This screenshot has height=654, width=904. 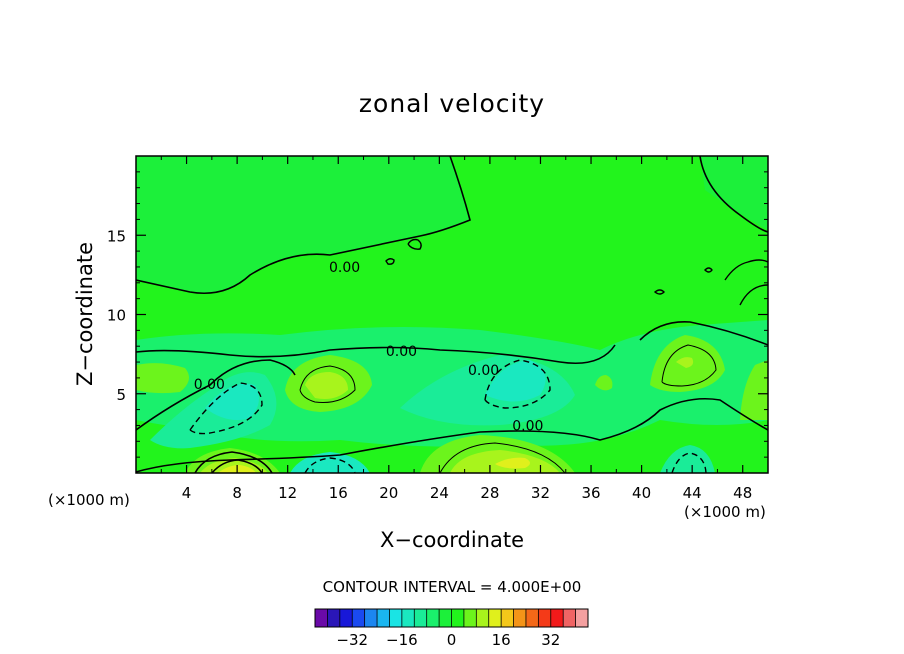 What do you see at coordinates (338, 493) in the screenshot?
I see `x-tick-label: 16` at bounding box center [338, 493].